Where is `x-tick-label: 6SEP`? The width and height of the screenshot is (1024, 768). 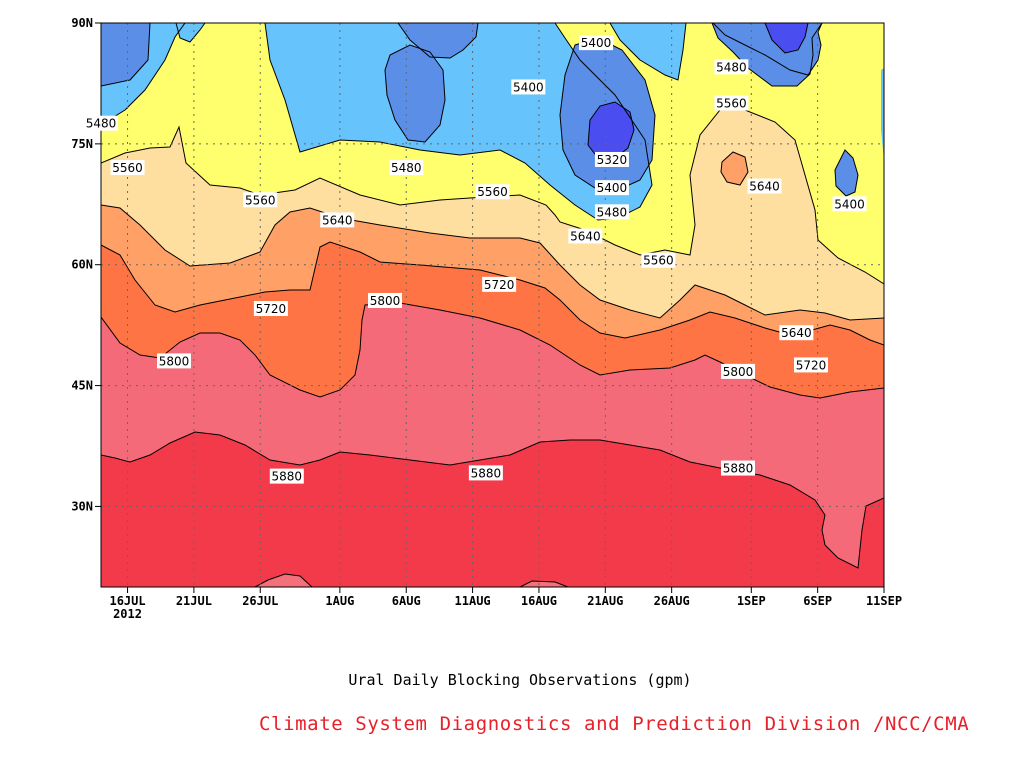
x-tick-label: 6SEP is located at coordinates (817, 601).